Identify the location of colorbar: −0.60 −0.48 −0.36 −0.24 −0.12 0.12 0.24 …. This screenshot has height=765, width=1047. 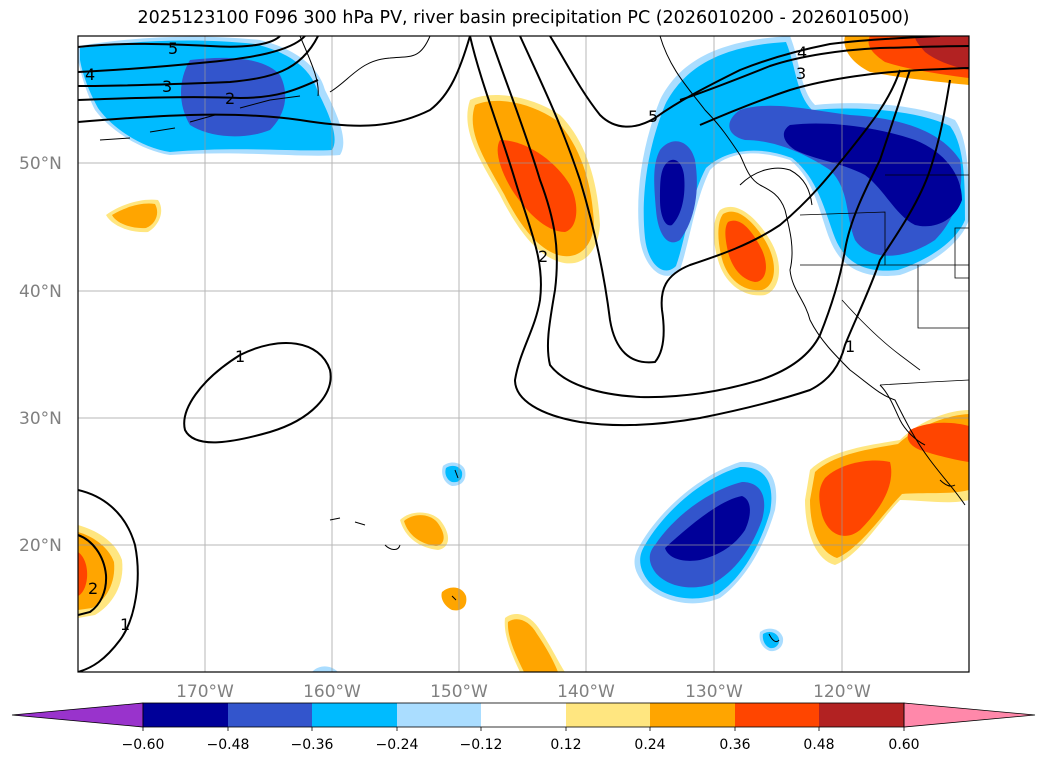
(523, 727).